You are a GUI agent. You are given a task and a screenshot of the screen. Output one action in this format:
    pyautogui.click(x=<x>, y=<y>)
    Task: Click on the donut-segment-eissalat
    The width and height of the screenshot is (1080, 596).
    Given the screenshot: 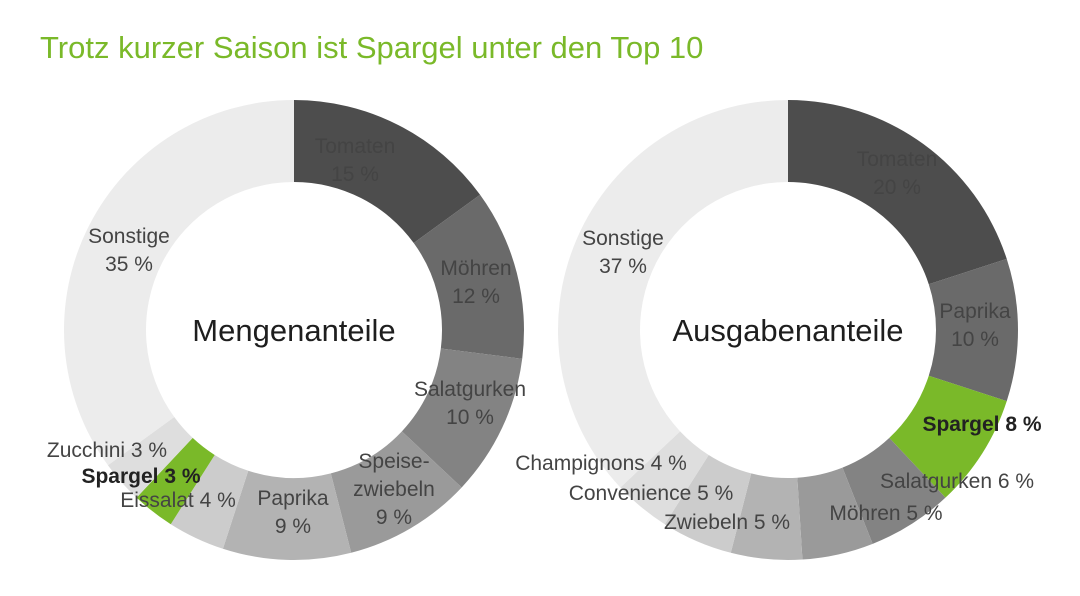 What is the action you would take?
    pyautogui.click(x=209, y=501)
    